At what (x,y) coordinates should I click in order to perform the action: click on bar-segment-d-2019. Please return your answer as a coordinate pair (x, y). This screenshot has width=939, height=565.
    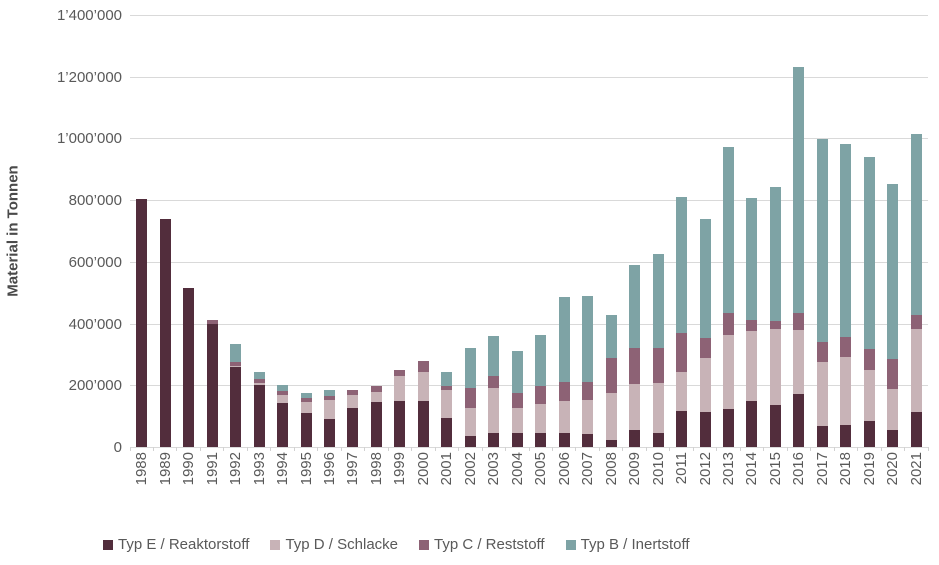
    Looking at the image, I should click on (869, 396).